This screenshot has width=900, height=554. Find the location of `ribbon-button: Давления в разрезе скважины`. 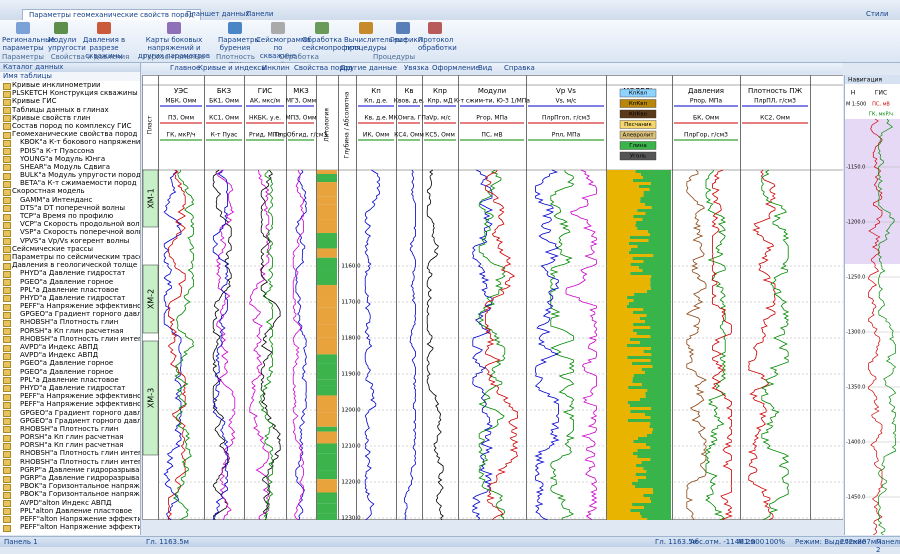

ribbon-button: Давления в разрезе скважины is located at coordinates (104, 41).